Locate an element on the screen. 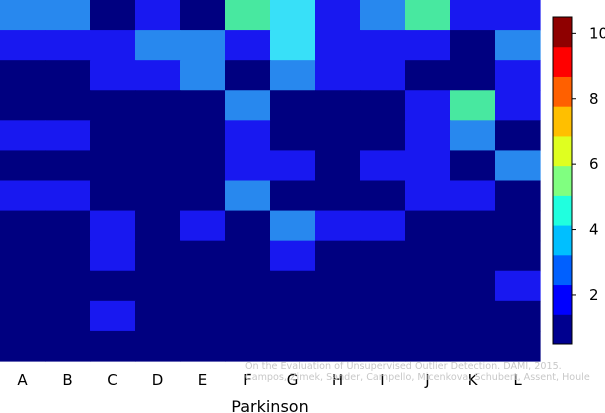 This screenshot has width=605, height=413. colorbar is located at coordinates (562, 180).